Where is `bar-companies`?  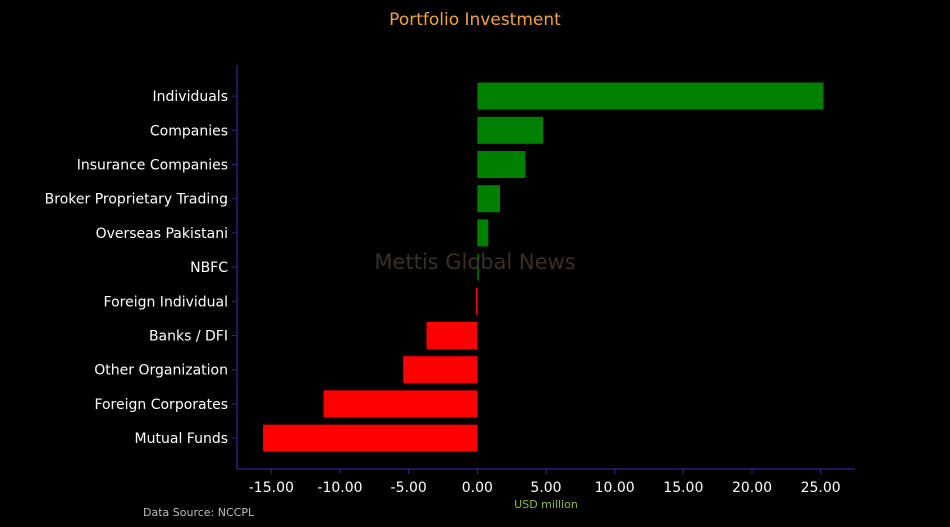 bar-companies is located at coordinates (510, 130).